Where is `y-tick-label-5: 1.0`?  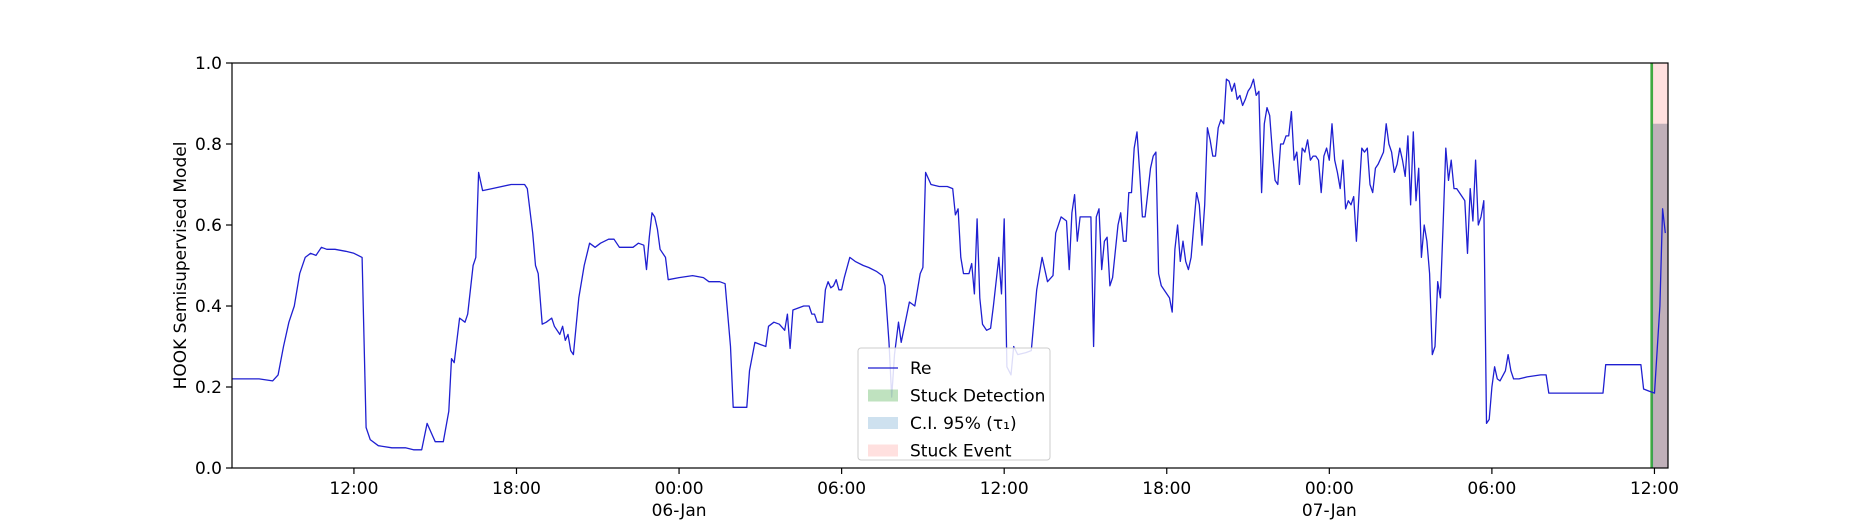
y-tick-label-5: 1.0 is located at coordinates (208, 64).